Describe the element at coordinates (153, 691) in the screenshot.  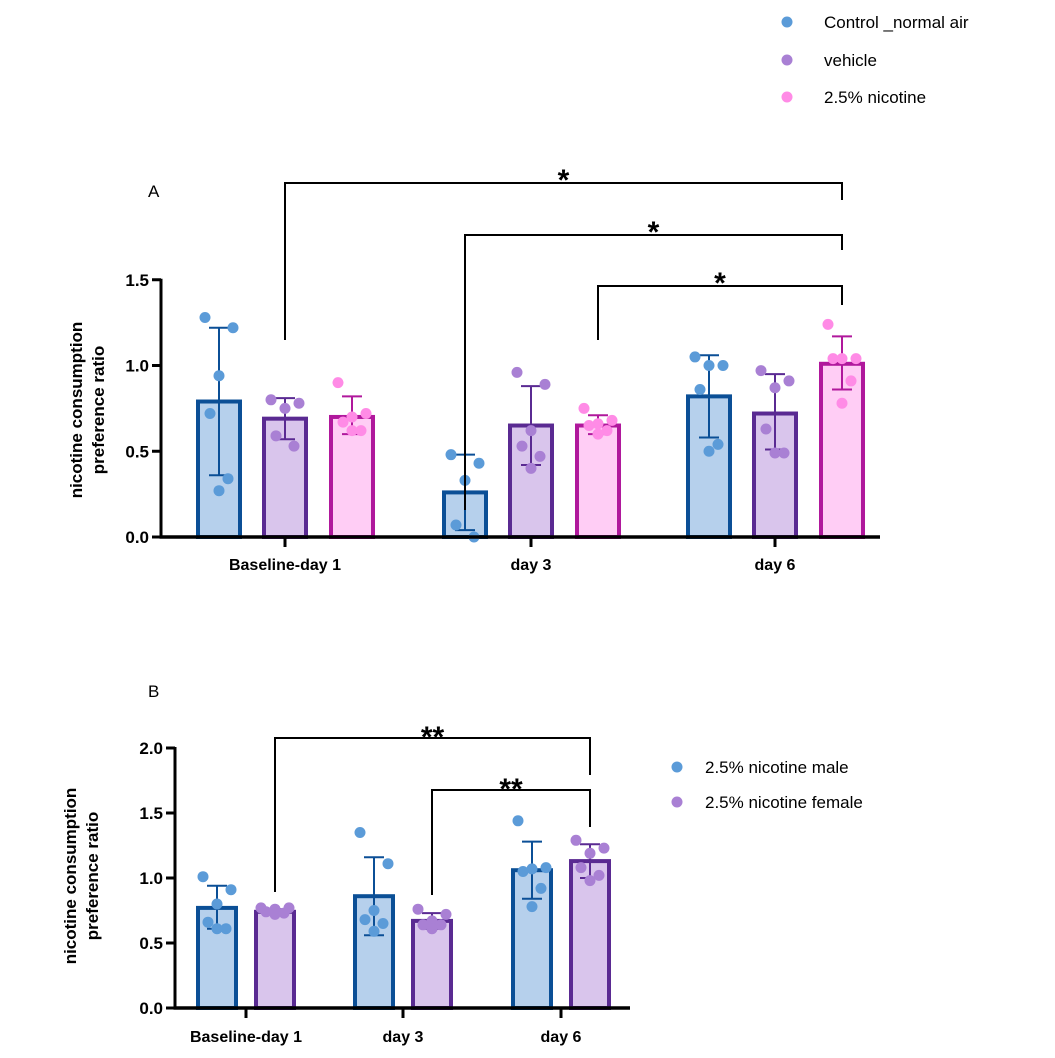
I see `panel-label: B` at that location.